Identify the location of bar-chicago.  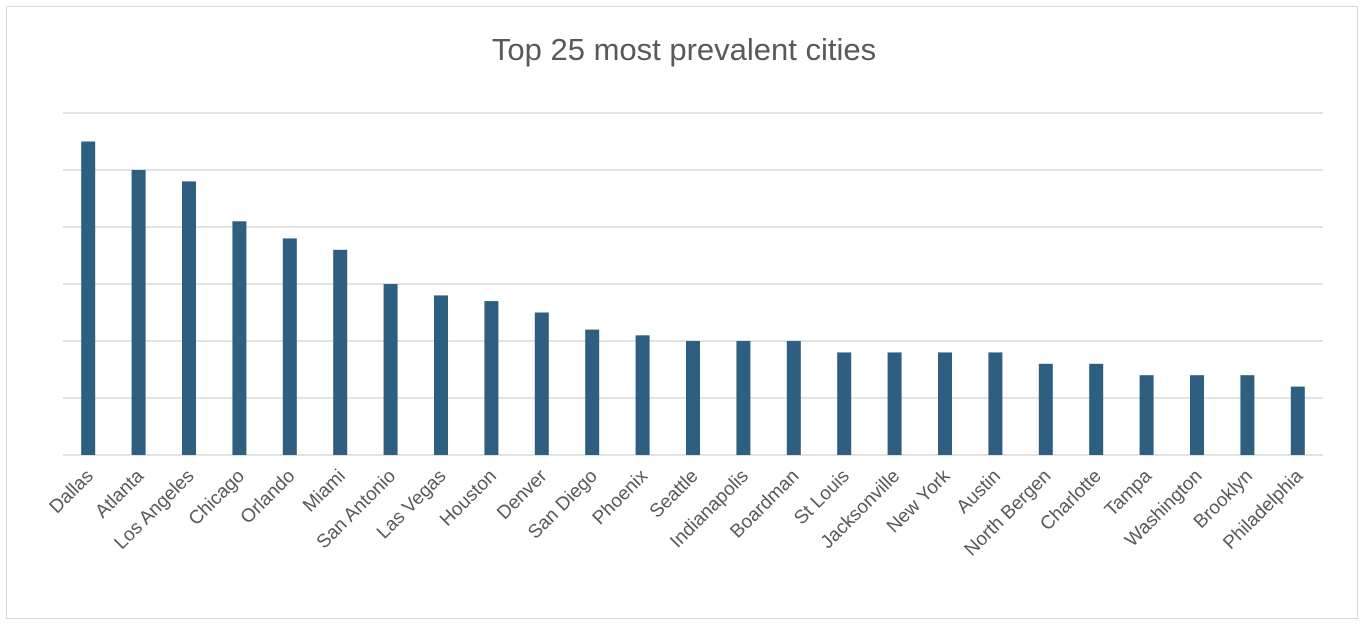
(239, 338).